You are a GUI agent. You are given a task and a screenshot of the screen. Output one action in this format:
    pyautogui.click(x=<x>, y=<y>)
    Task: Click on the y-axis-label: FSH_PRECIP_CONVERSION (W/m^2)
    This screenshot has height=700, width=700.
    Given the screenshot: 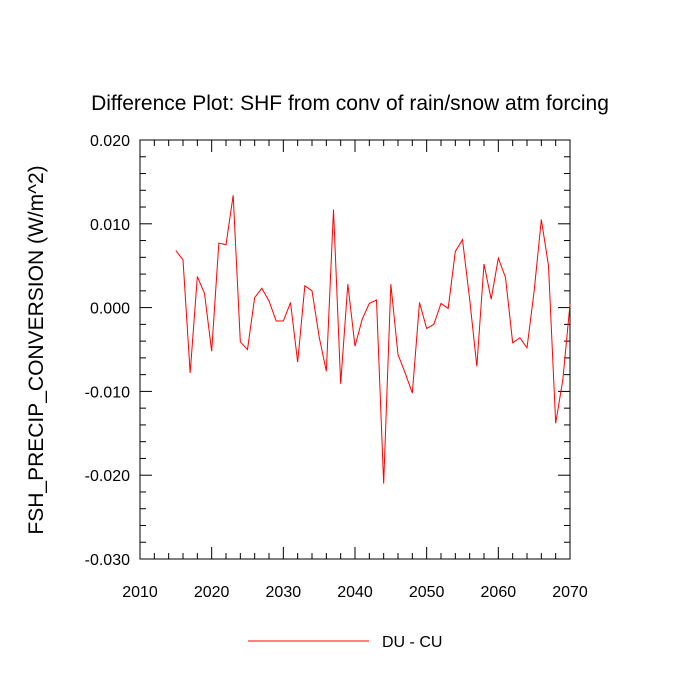 What is the action you would take?
    pyautogui.click(x=36, y=349)
    